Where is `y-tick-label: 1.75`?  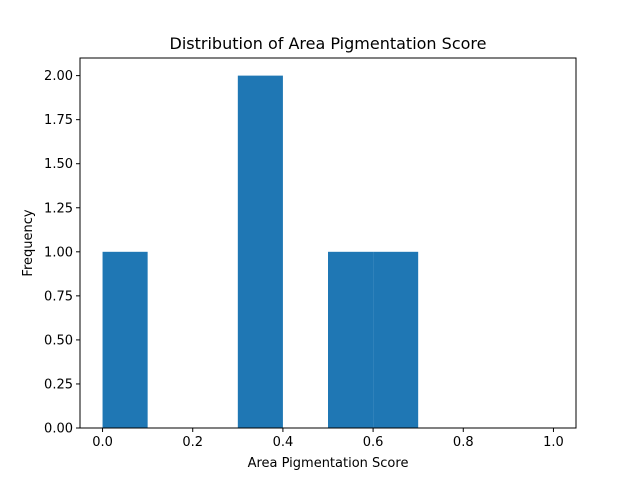 y-tick-label: 1.75 is located at coordinates (58, 120).